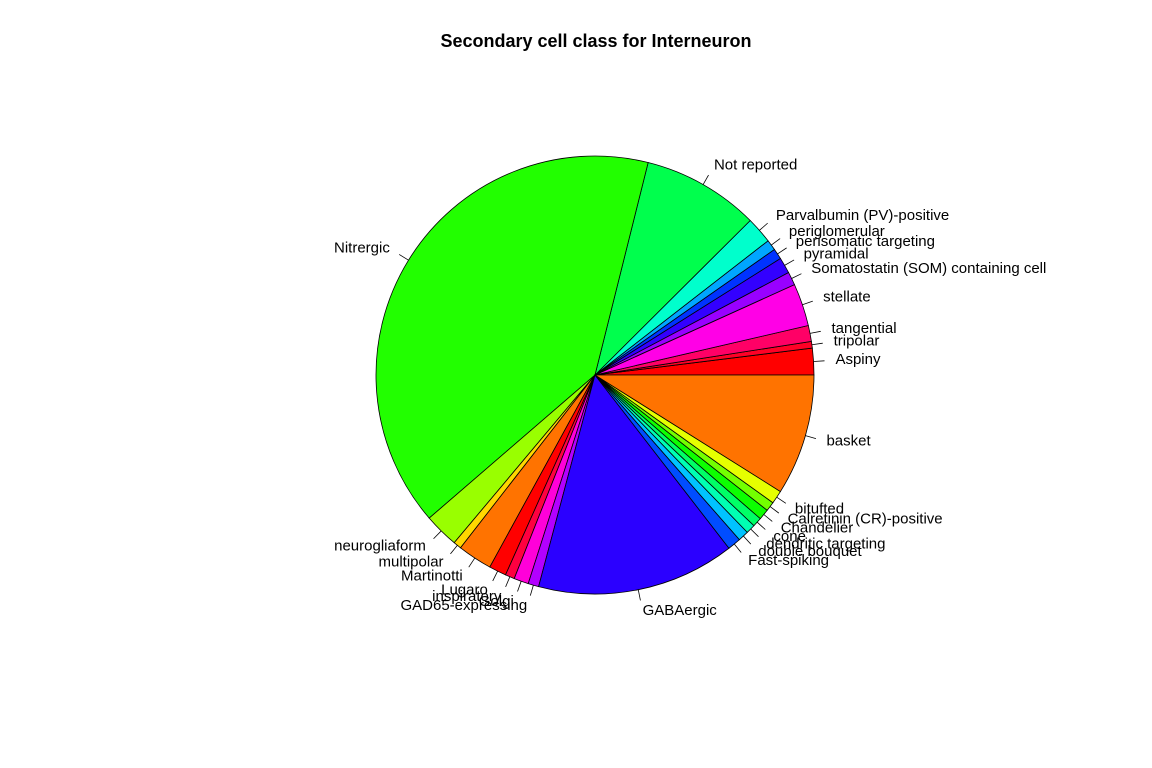  I want to click on pie-label-pyramidal: pyramidal, so click(836, 253).